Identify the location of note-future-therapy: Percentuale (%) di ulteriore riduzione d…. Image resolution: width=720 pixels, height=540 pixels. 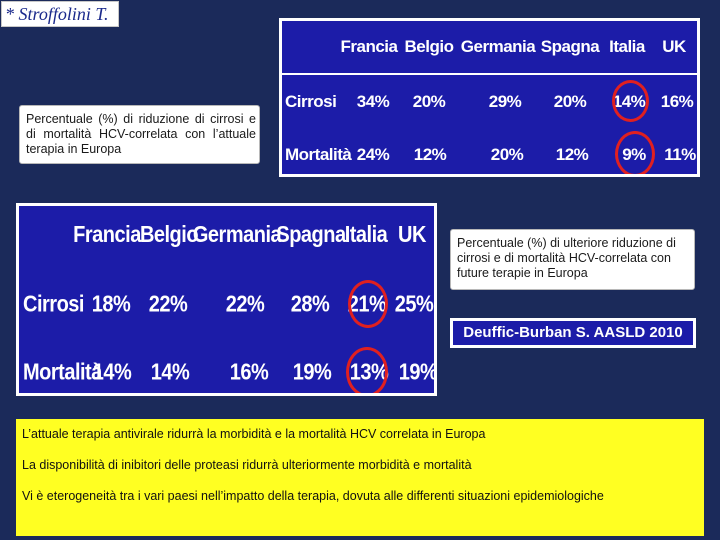
(572, 259).